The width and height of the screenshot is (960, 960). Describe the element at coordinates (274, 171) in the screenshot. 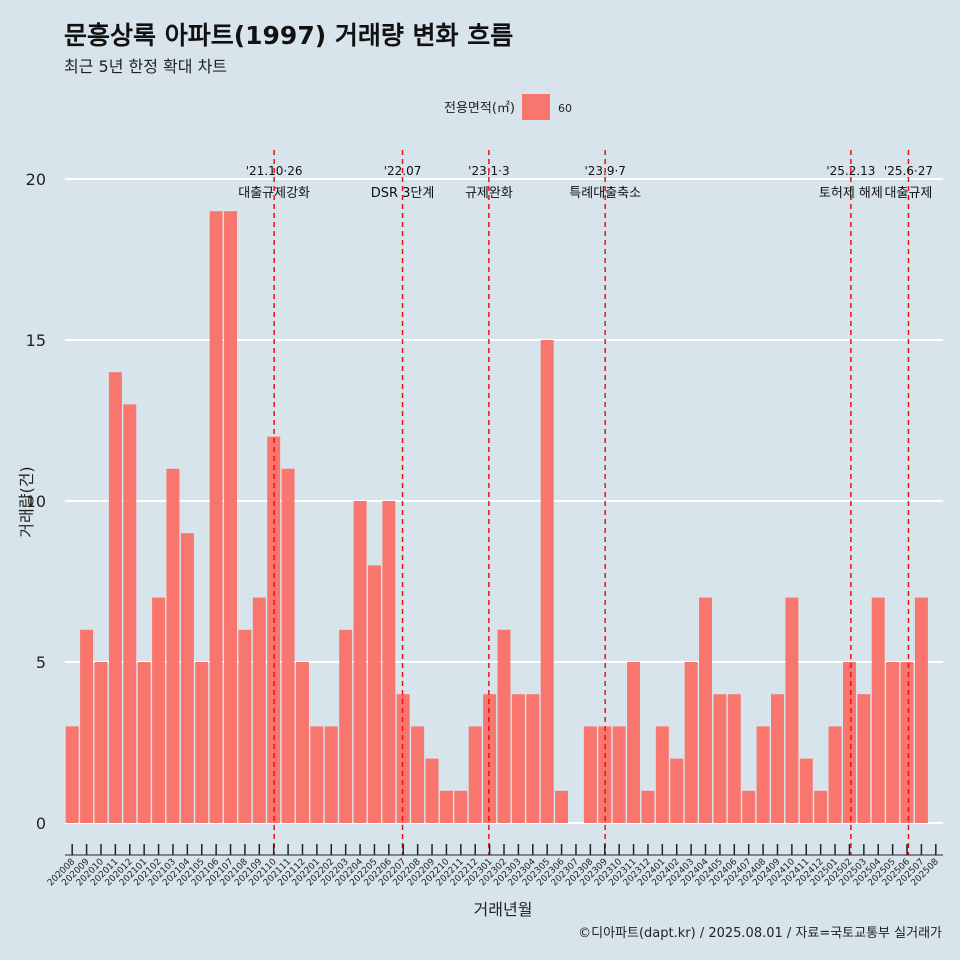

I see `event-date-label: '21.10·26` at that location.